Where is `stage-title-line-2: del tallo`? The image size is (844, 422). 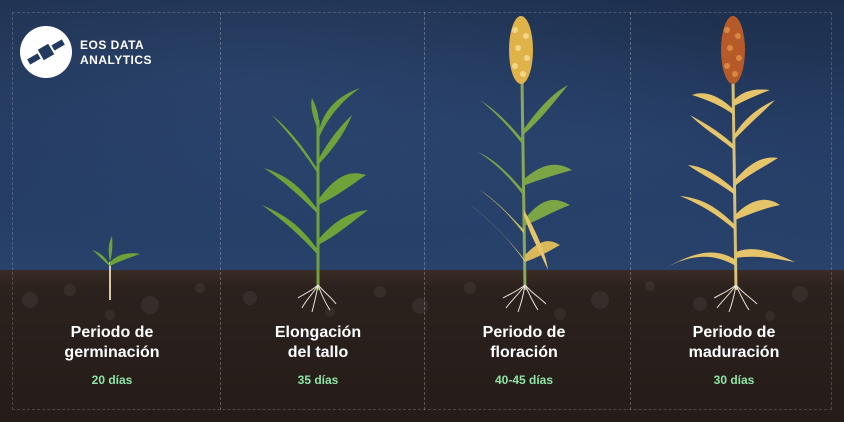
stage-title-line-2: del tallo is located at coordinates (318, 352).